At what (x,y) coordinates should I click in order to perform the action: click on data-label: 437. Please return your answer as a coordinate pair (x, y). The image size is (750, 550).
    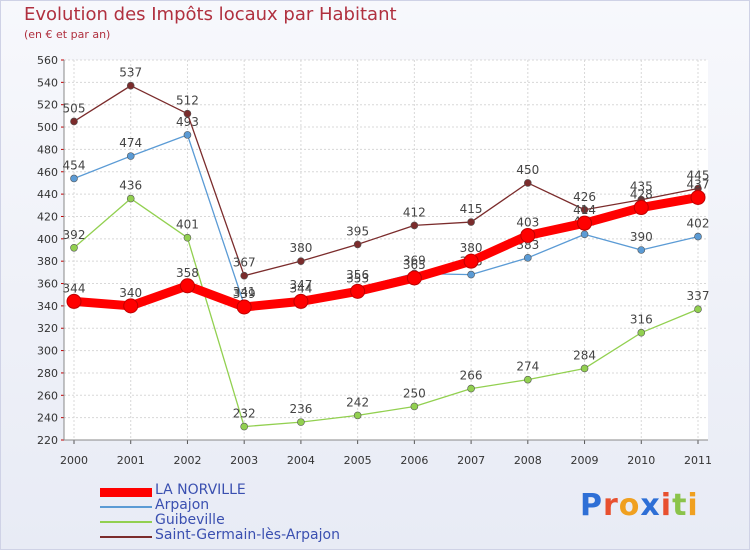
    Looking at the image, I should click on (698, 184).